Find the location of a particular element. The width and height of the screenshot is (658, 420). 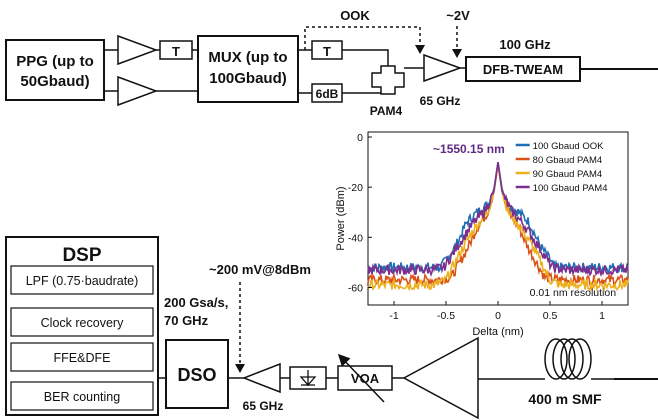

rx-amplifier is located at coordinates (261, 378).